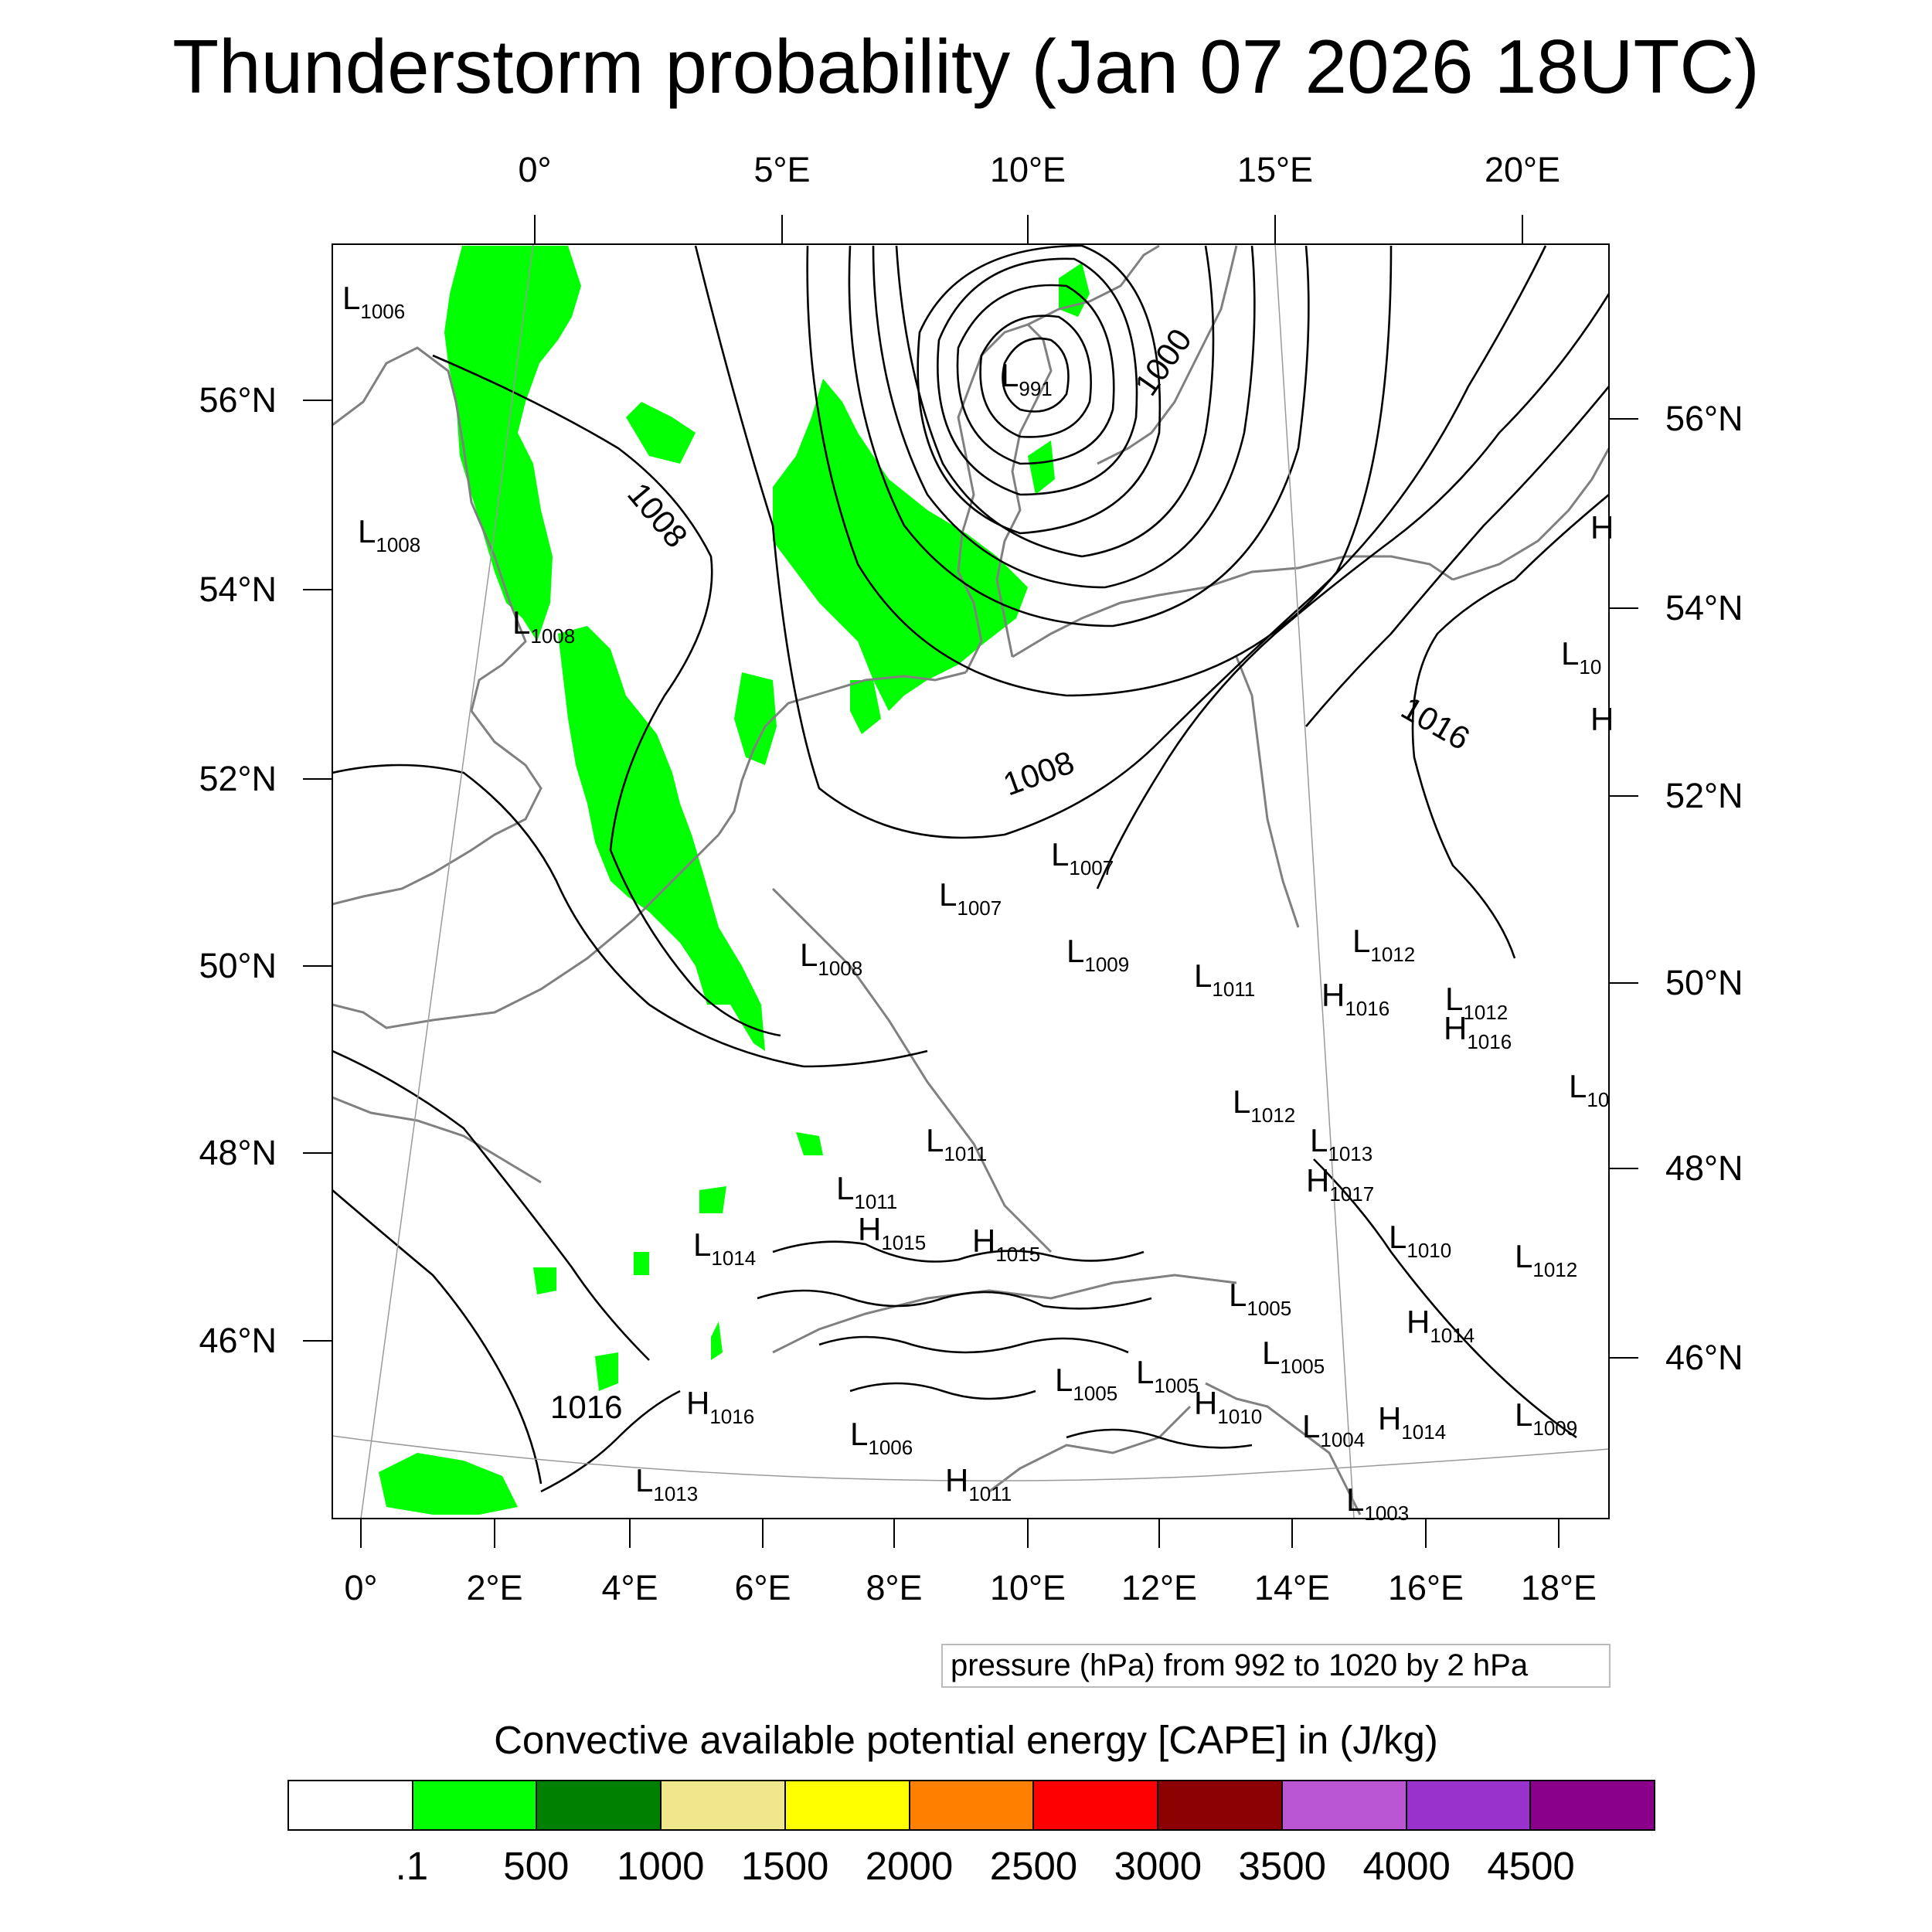 This screenshot has height=1932, width=1932. What do you see at coordinates (437, 1140) in the screenshot?
I see `border-france-interior` at bounding box center [437, 1140].